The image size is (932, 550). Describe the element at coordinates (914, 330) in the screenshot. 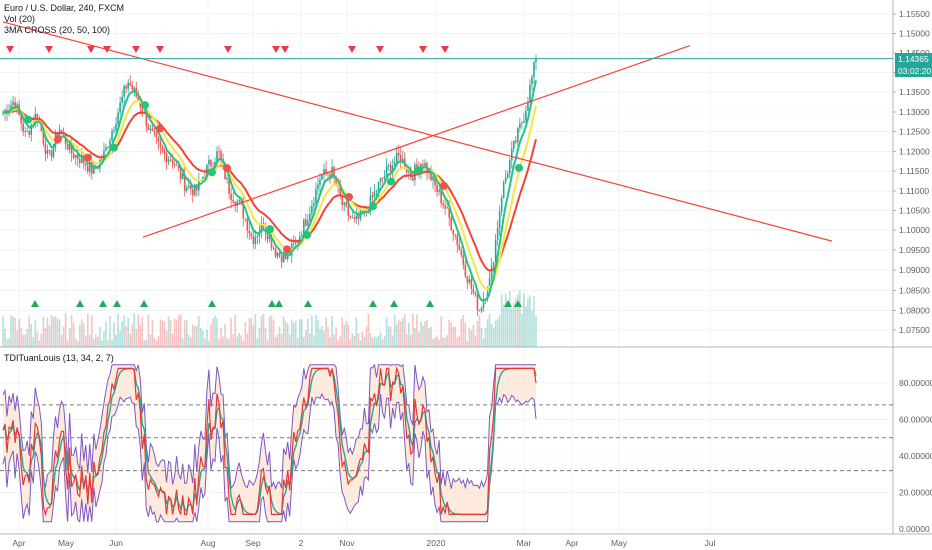

I see `y-tick-label: 1.07500` at that location.